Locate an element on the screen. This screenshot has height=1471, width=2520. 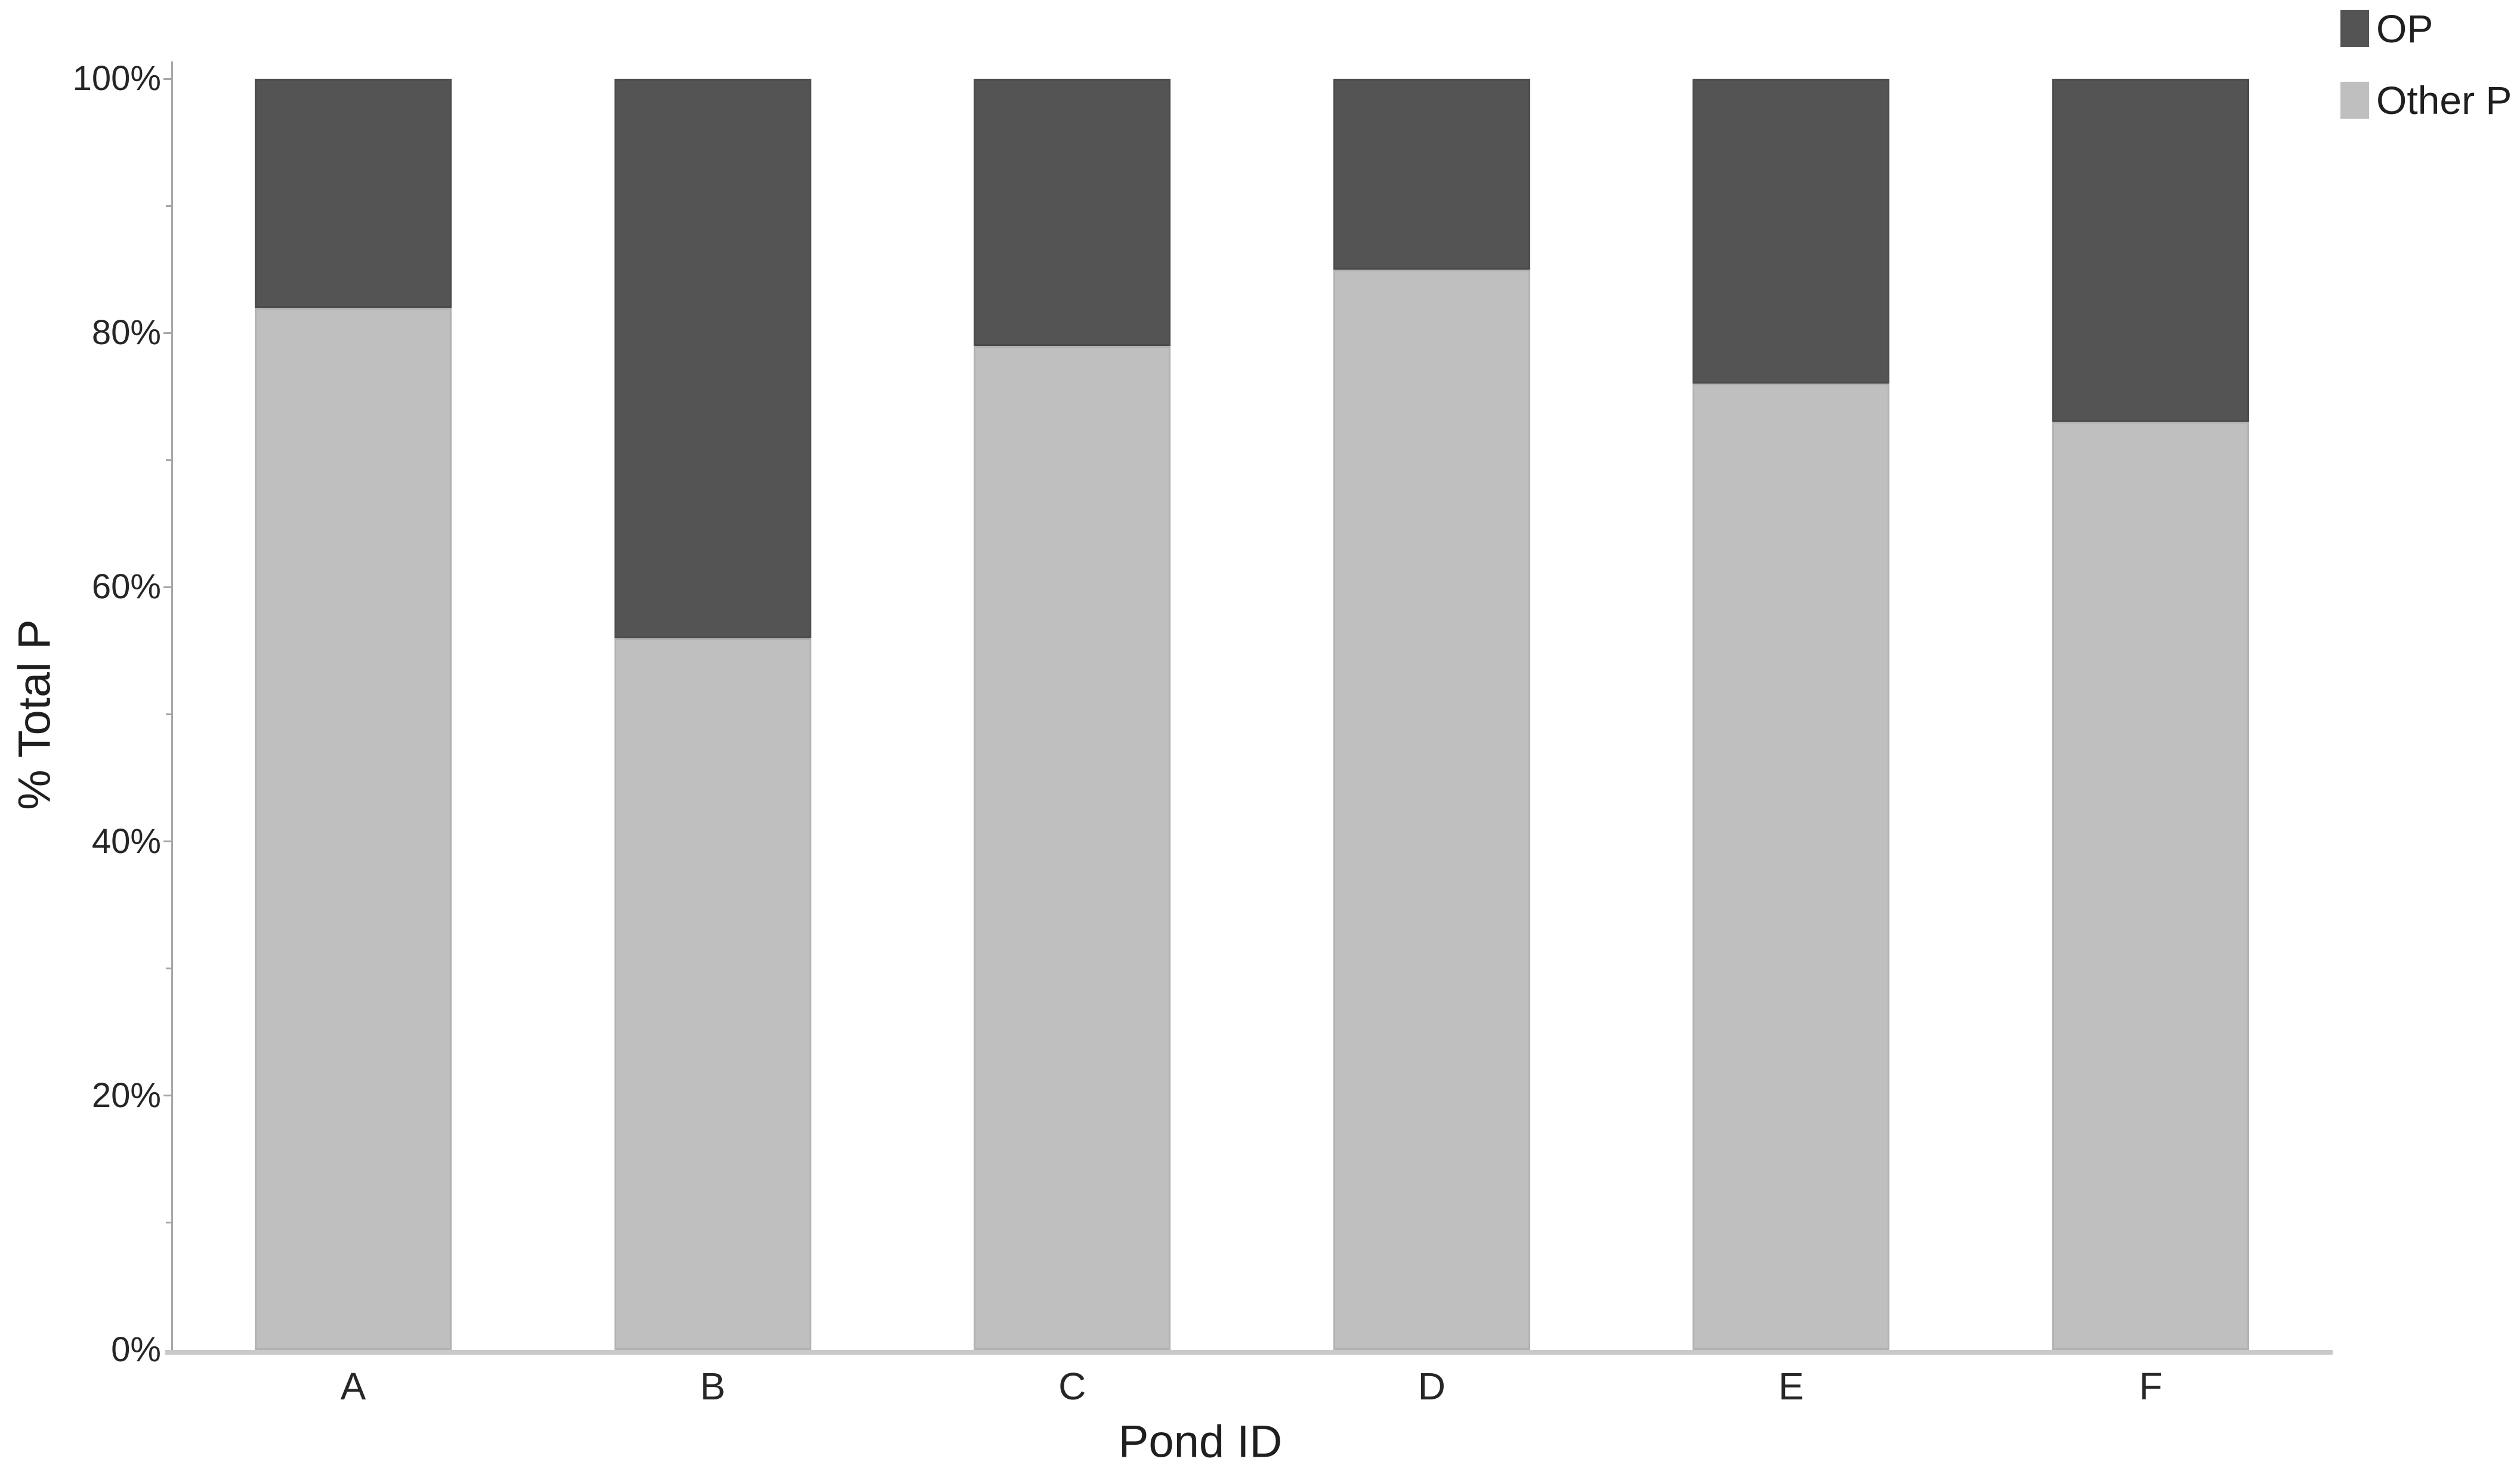
bar-segment-op-E is located at coordinates (1791, 231).